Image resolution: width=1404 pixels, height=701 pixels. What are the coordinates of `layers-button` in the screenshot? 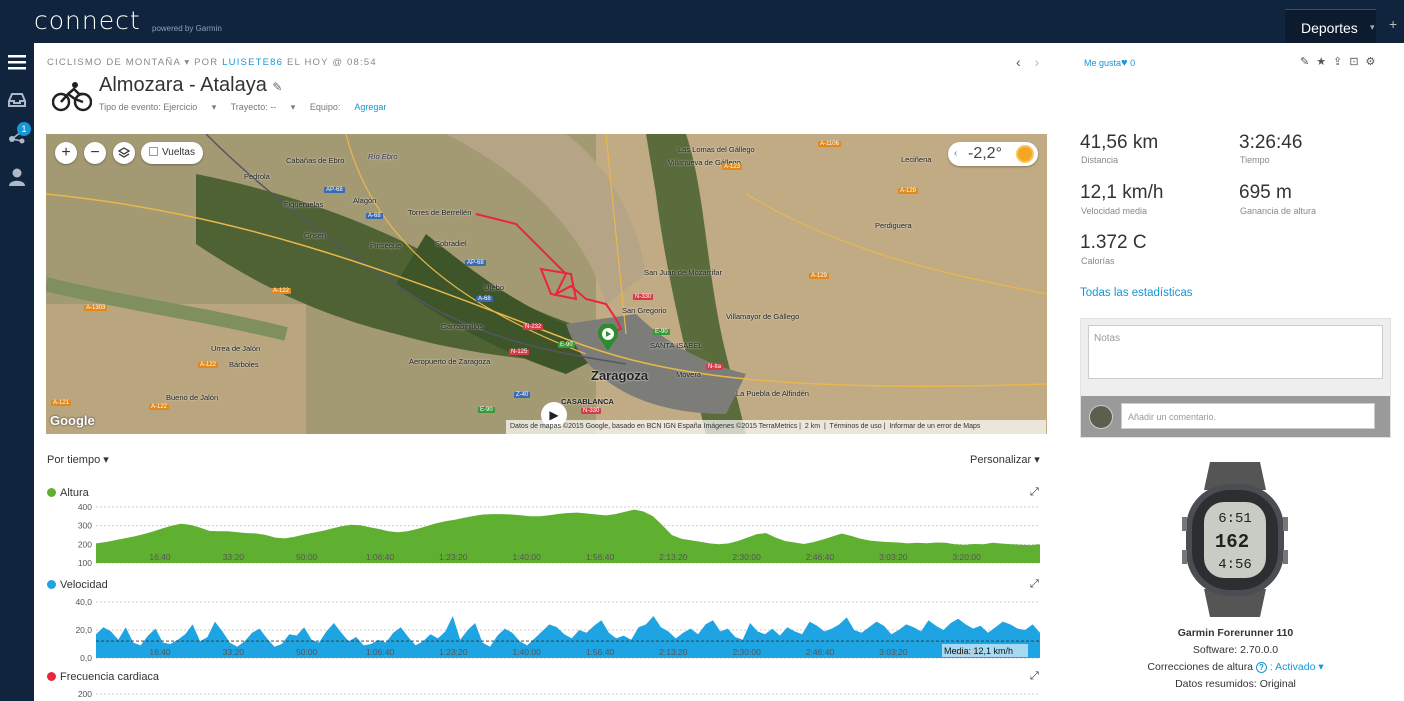 It's located at (124, 153).